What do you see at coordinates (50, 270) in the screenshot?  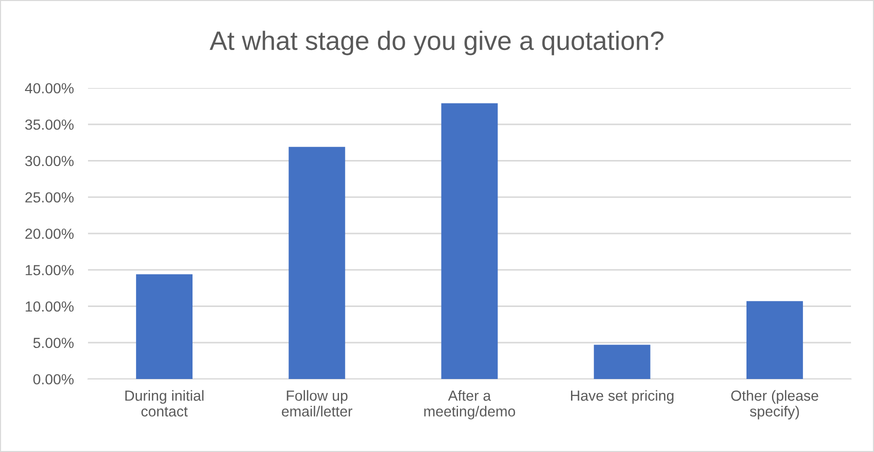 I see `y-tick-label: 15.00%` at bounding box center [50, 270].